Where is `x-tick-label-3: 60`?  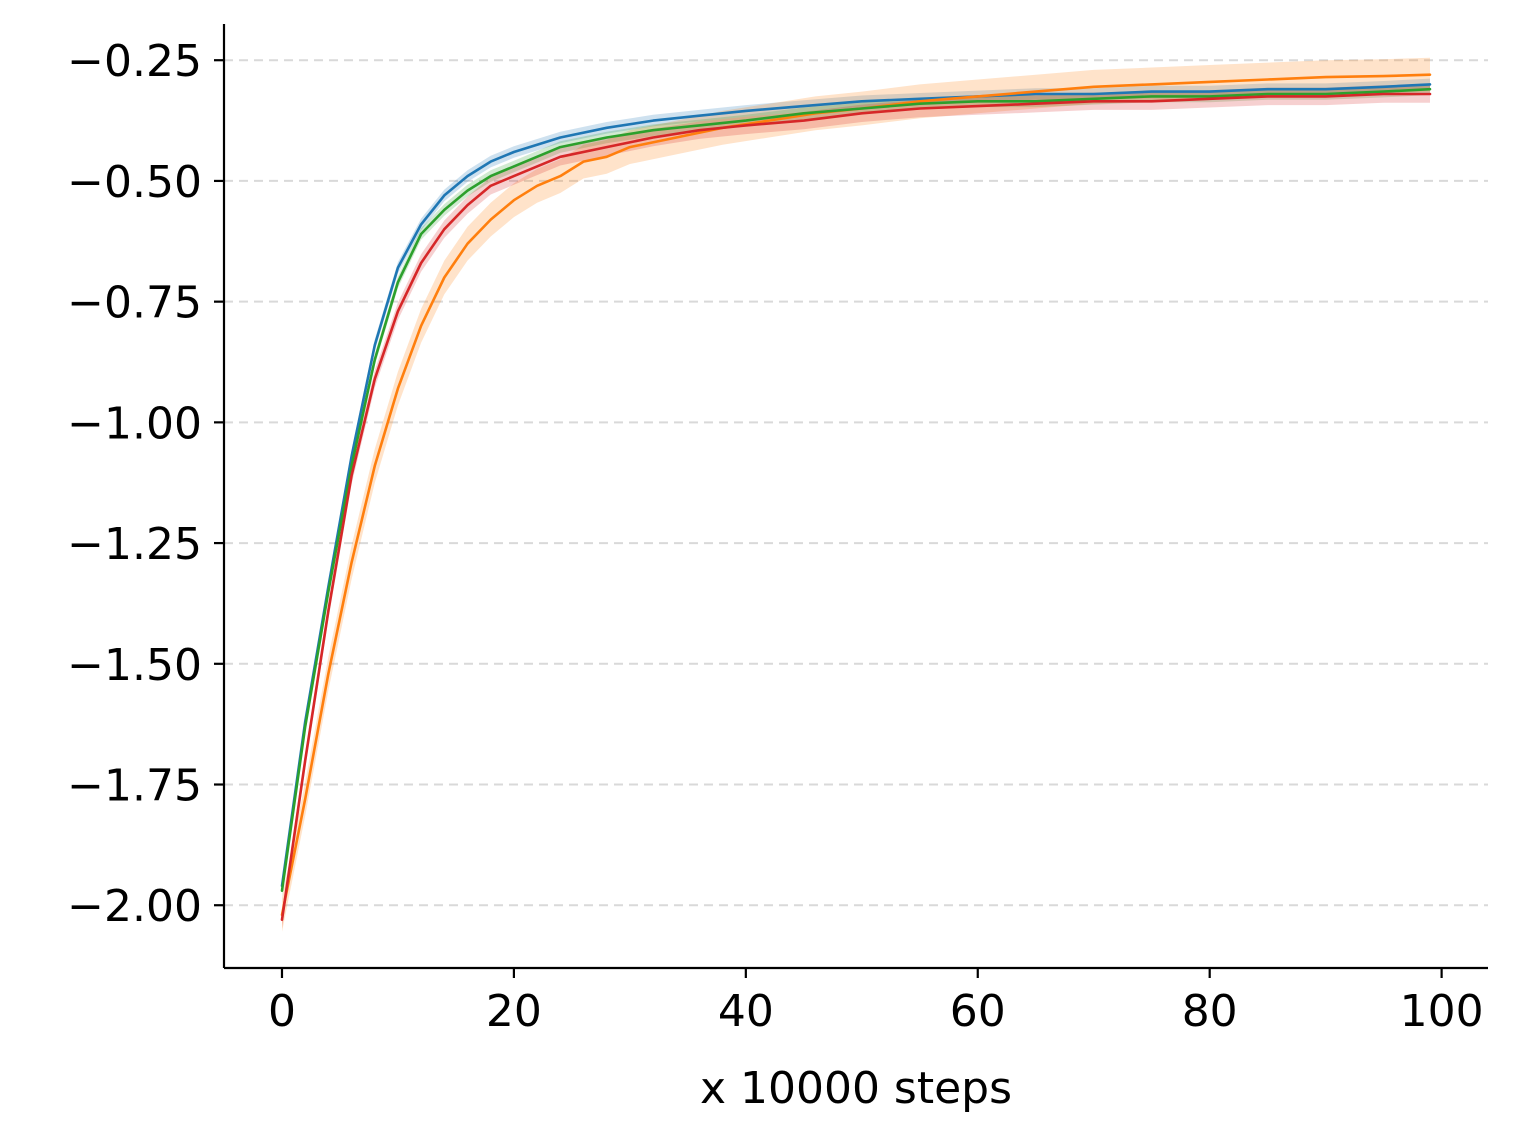
x-tick-label-3: 60 is located at coordinates (978, 1011).